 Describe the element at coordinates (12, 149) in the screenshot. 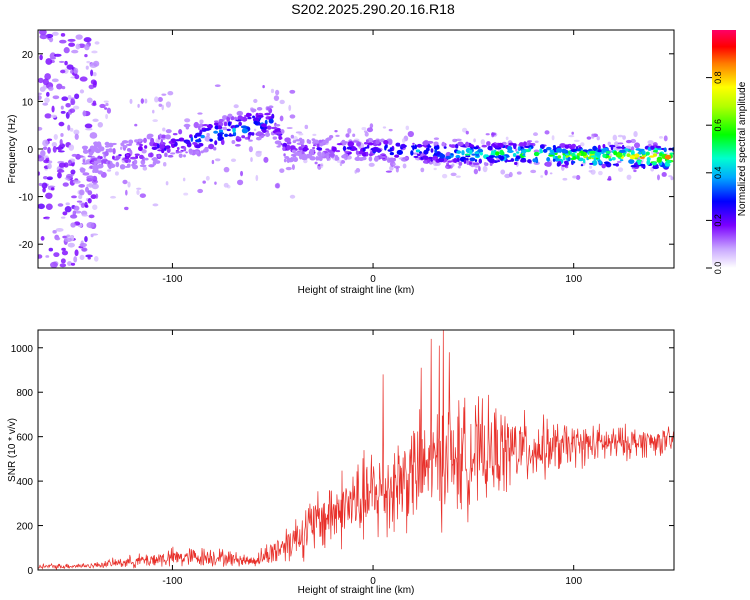

I see `spectrogram-ylabel: Frequency (Hz)` at that location.